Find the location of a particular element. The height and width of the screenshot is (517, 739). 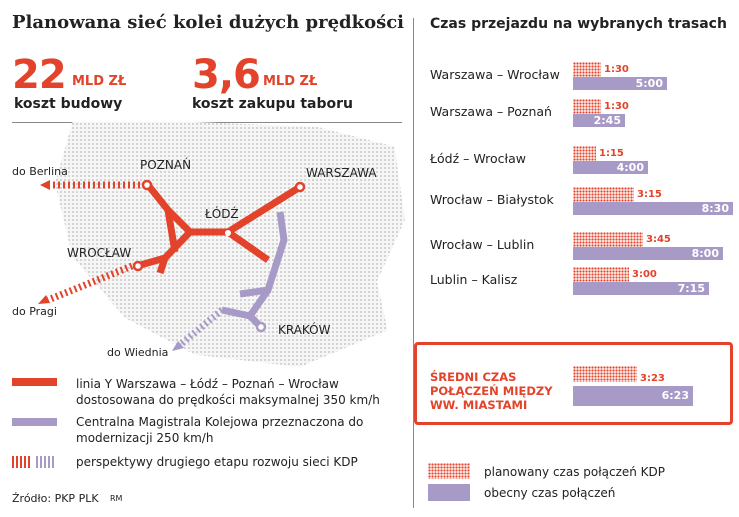

bar-planned-label: 1:15 is located at coordinates (611, 153).